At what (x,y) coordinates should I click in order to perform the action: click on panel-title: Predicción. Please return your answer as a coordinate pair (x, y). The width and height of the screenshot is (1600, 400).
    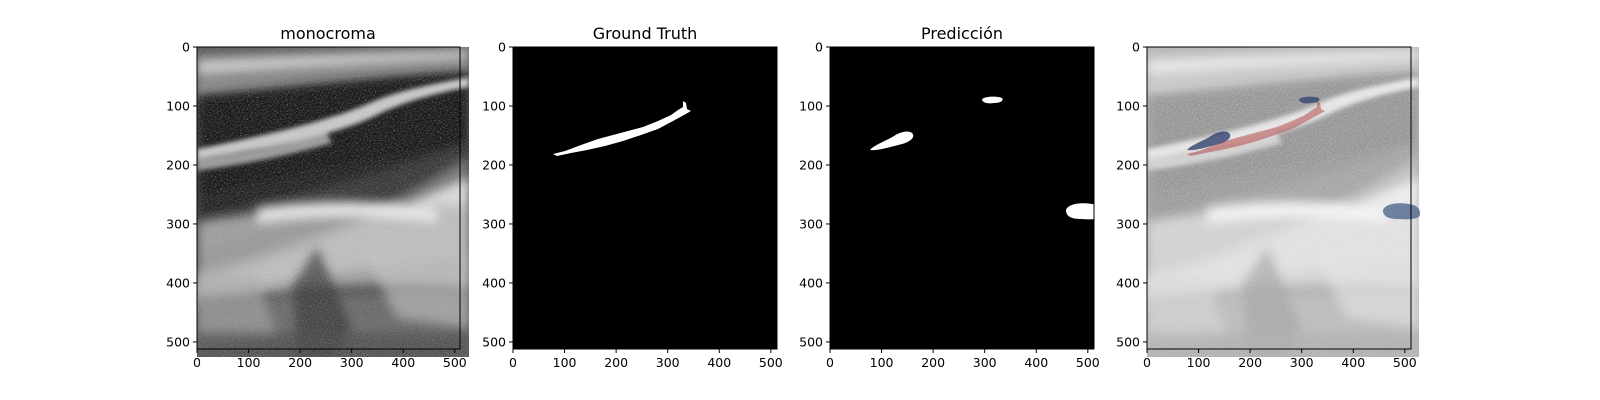
    Looking at the image, I should click on (962, 33).